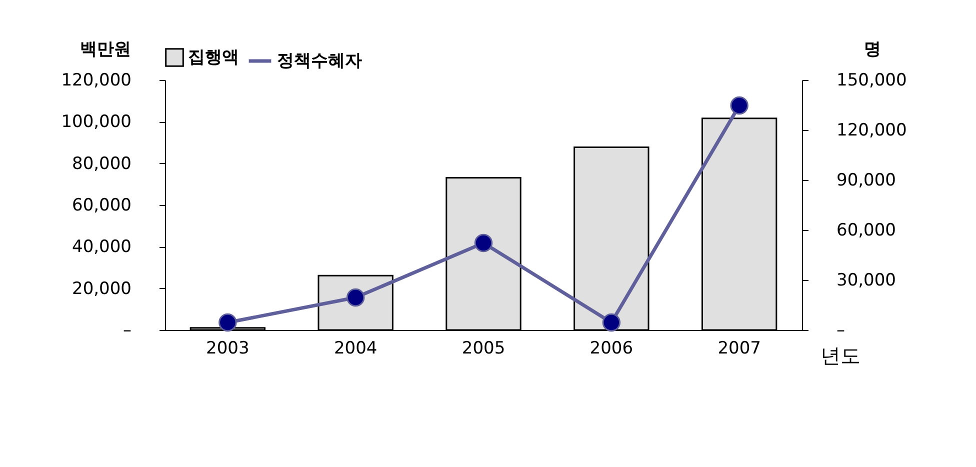  Describe the element at coordinates (840, 356) in the screenshot. I see `x-axis-title: 년도` at that location.